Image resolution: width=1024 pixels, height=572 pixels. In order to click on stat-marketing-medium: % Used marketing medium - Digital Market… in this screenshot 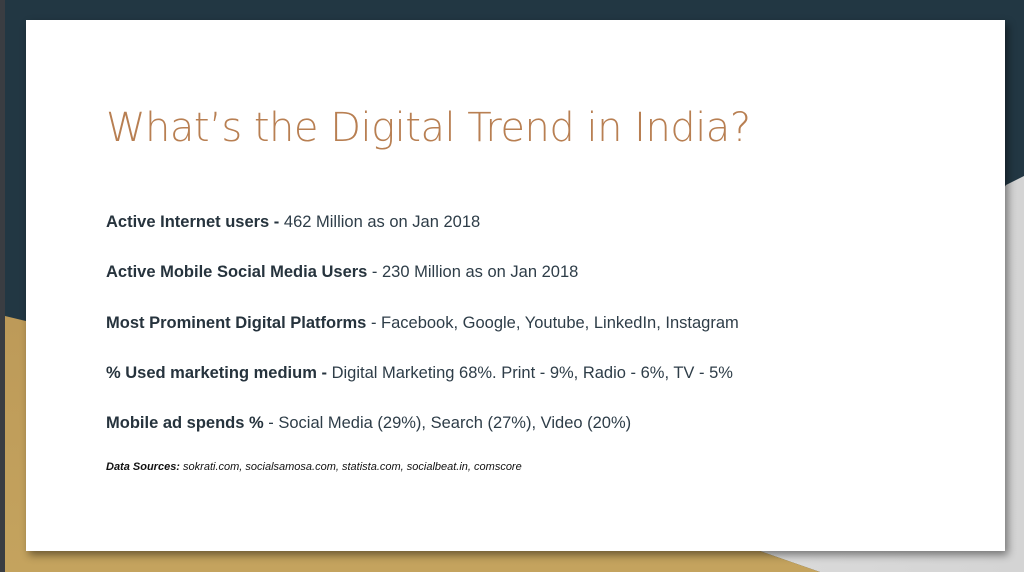, I will do `click(419, 373)`.